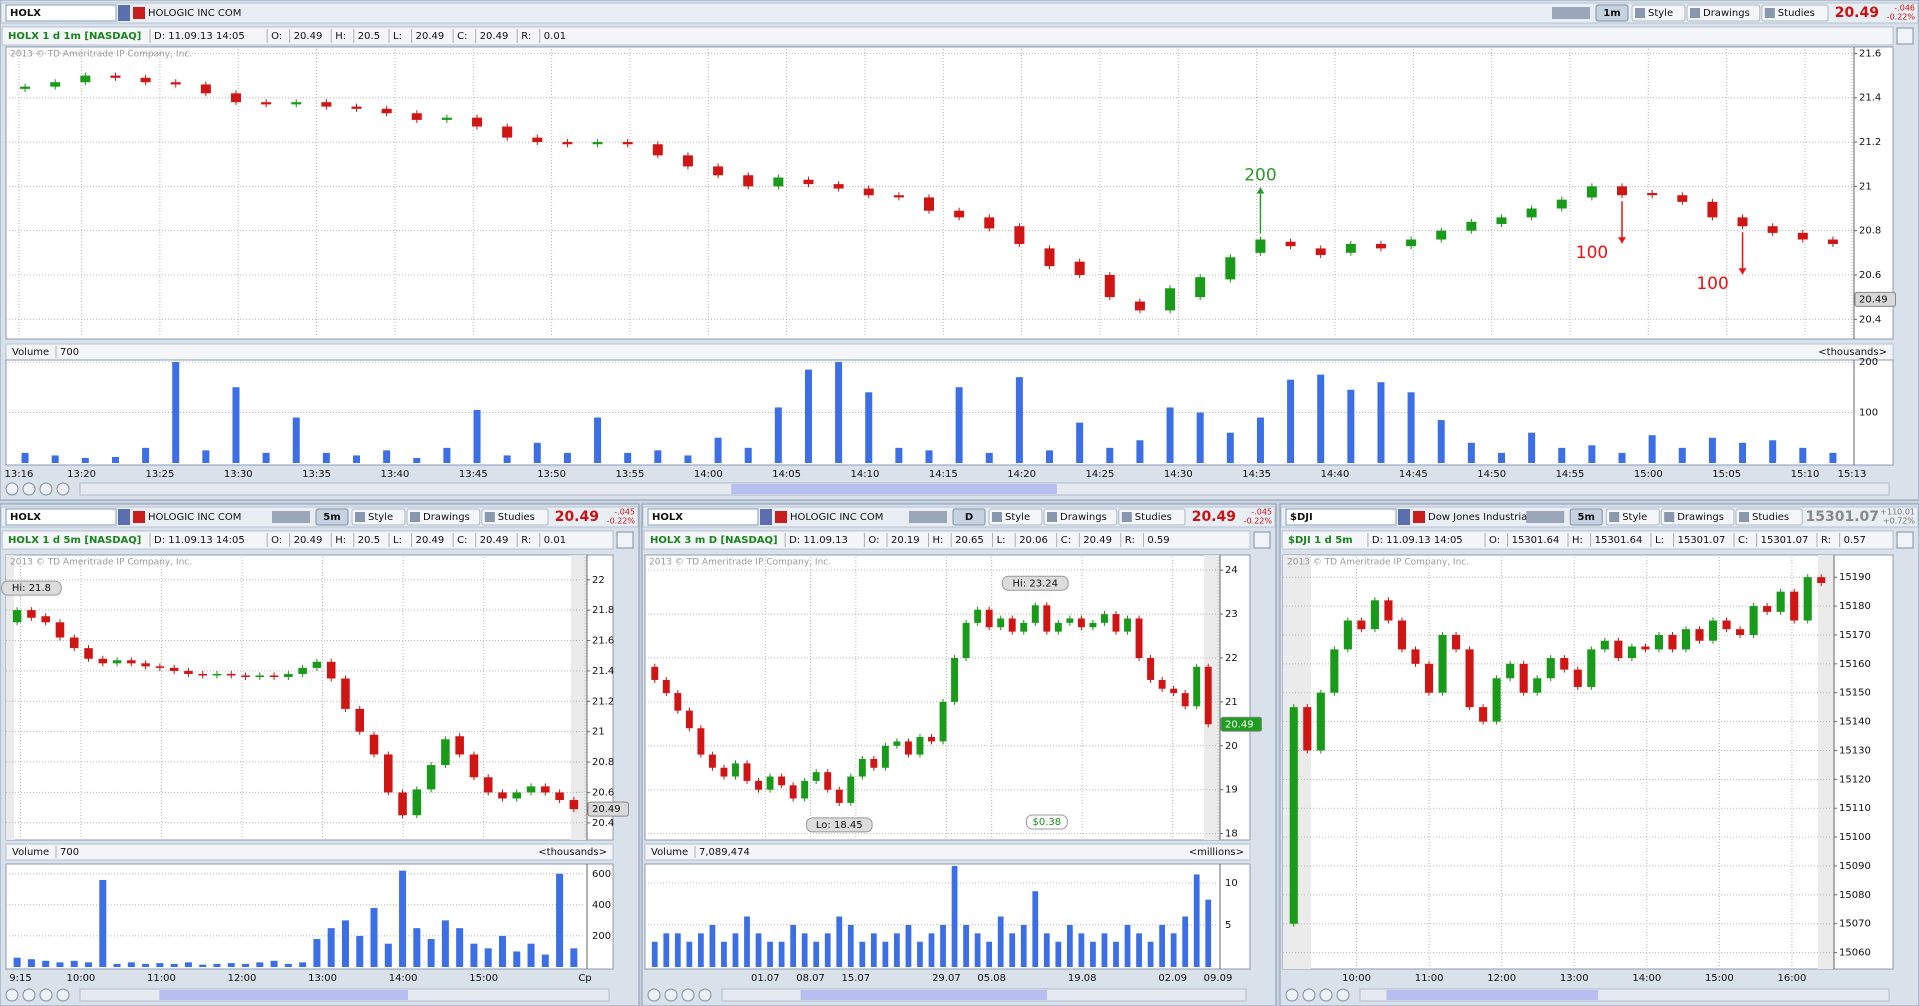  Describe the element at coordinates (1378, 563) in the screenshot. I see `copyright: 2013 © TD Ameritrade IP Company, Inc.` at that location.